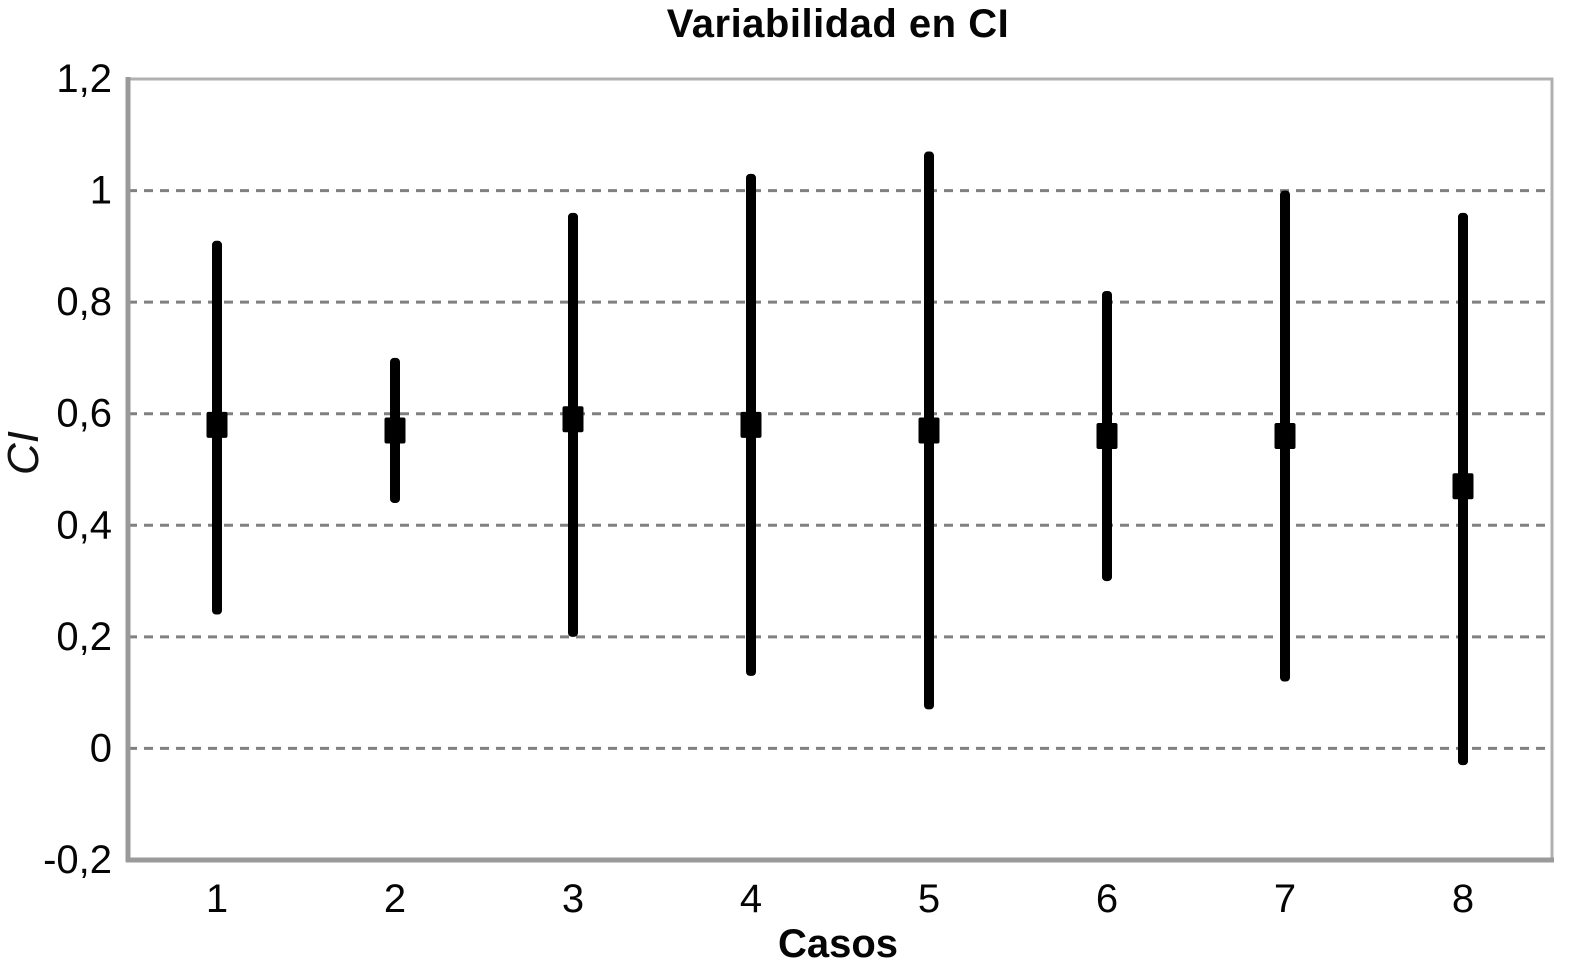  What do you see at coordinates (217, 899) in the screenshot?
I see `x-tick-label: 1` at bounding box center [217, 899].